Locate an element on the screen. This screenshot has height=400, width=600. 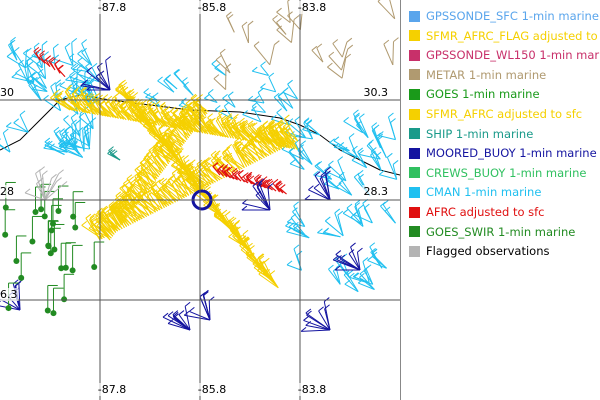
grid-label: 30.3 is located at coordinates (376, 92).